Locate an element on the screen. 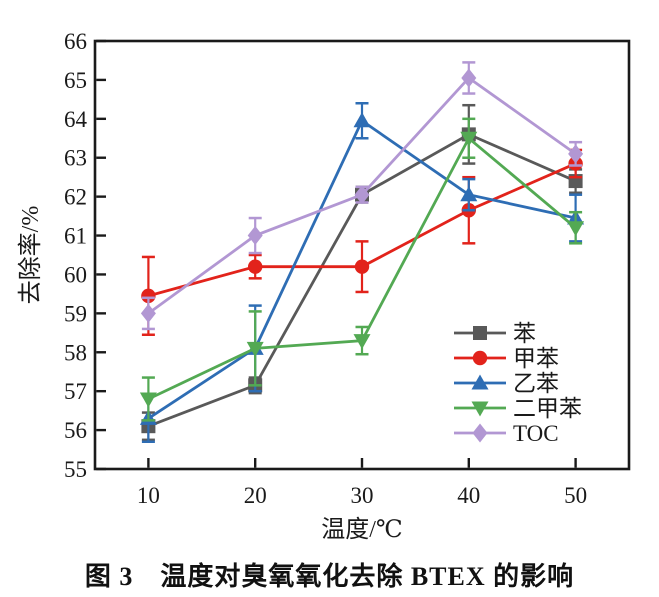 The width and height of the screenshot is (659, 597). legend-label: 甲苯 is located at coordinates (536, 358).